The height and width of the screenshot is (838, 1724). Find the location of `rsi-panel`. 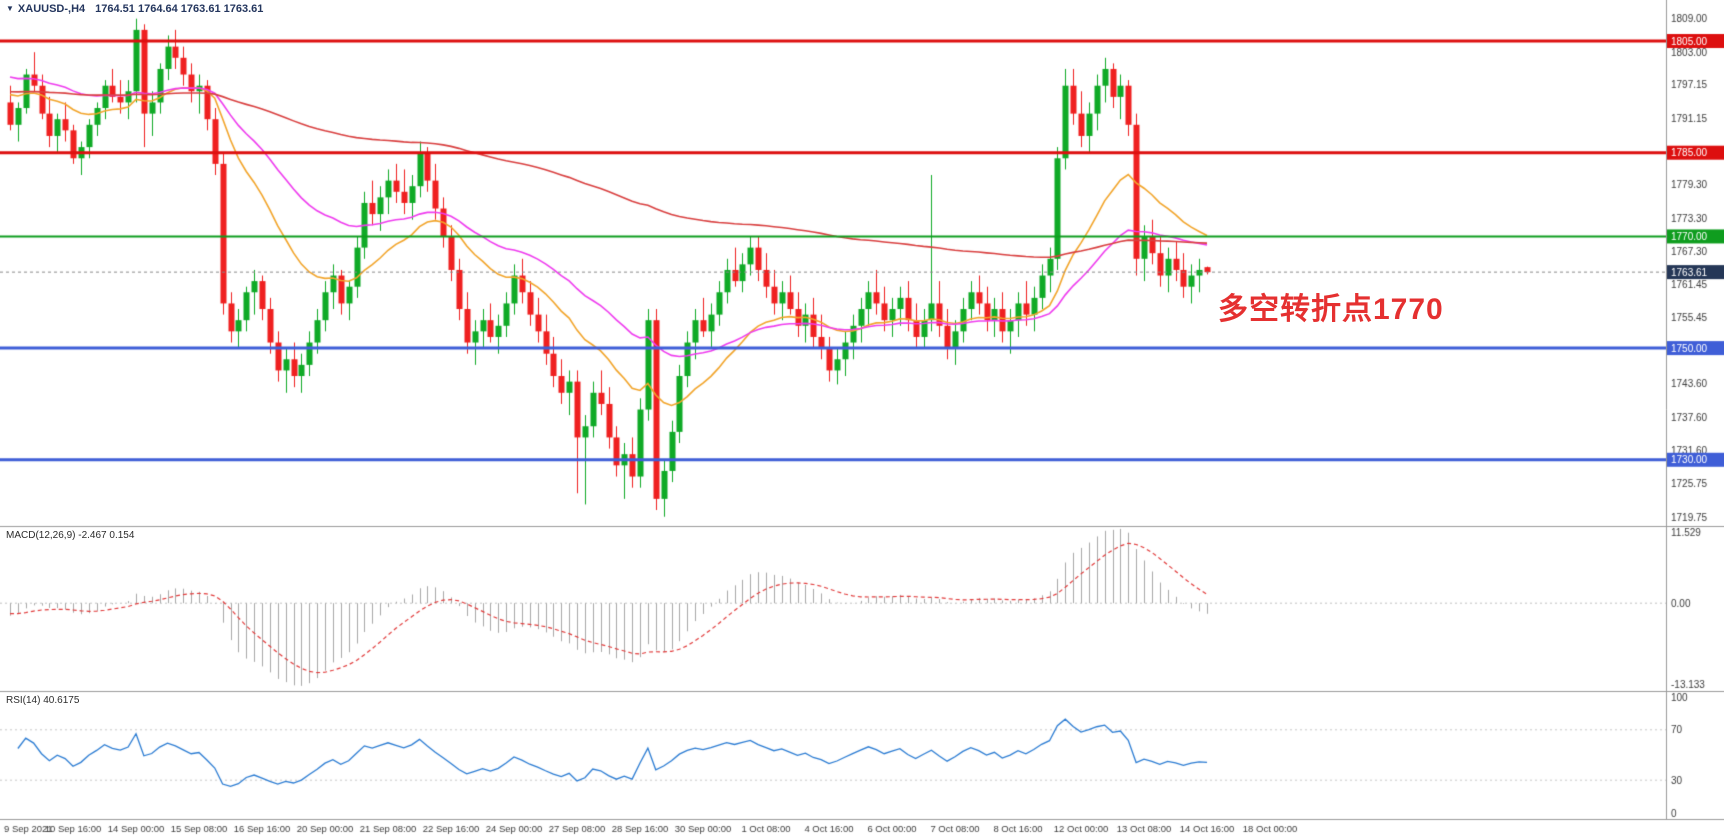

rsi-panel is located at coordinates (833, 755).